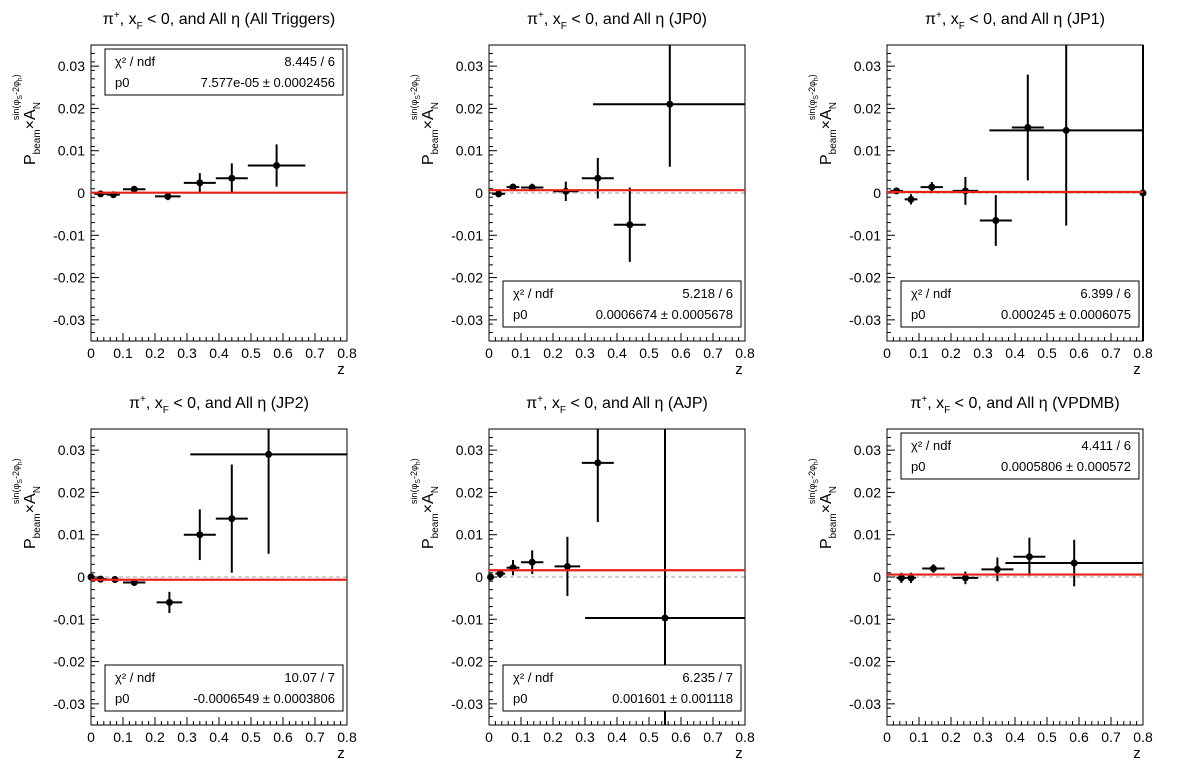 This screenshot has height=772, width=1196. What do you see at coordinates (469, 450) in the screenshot?
I see `y-tick-label: 0.03` at bounding box center [469, 450].